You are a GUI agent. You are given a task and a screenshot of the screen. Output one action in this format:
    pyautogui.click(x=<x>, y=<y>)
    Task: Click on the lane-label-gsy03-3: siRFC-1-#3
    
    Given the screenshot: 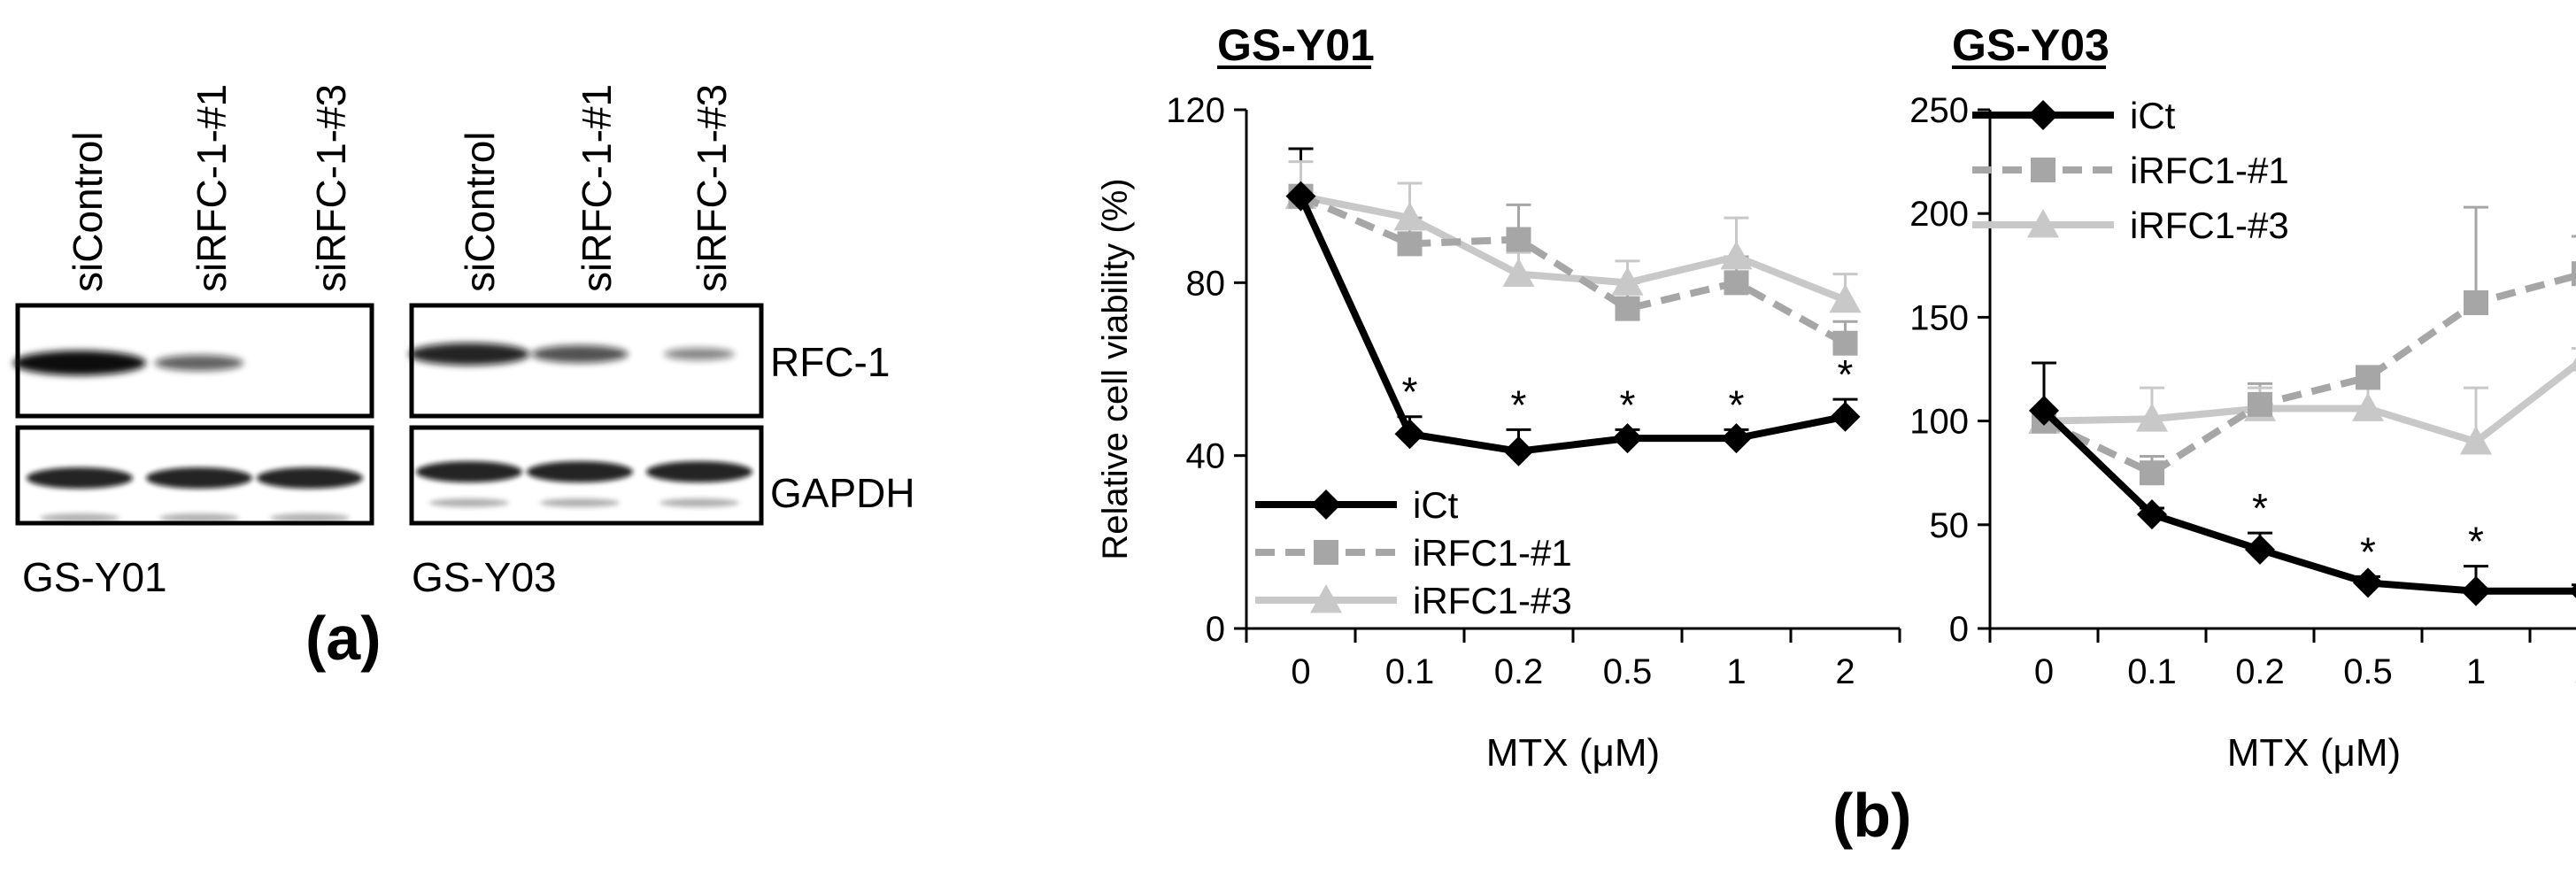 What is the action you would take?
    pyautogui.click(x=712, y=188)
    